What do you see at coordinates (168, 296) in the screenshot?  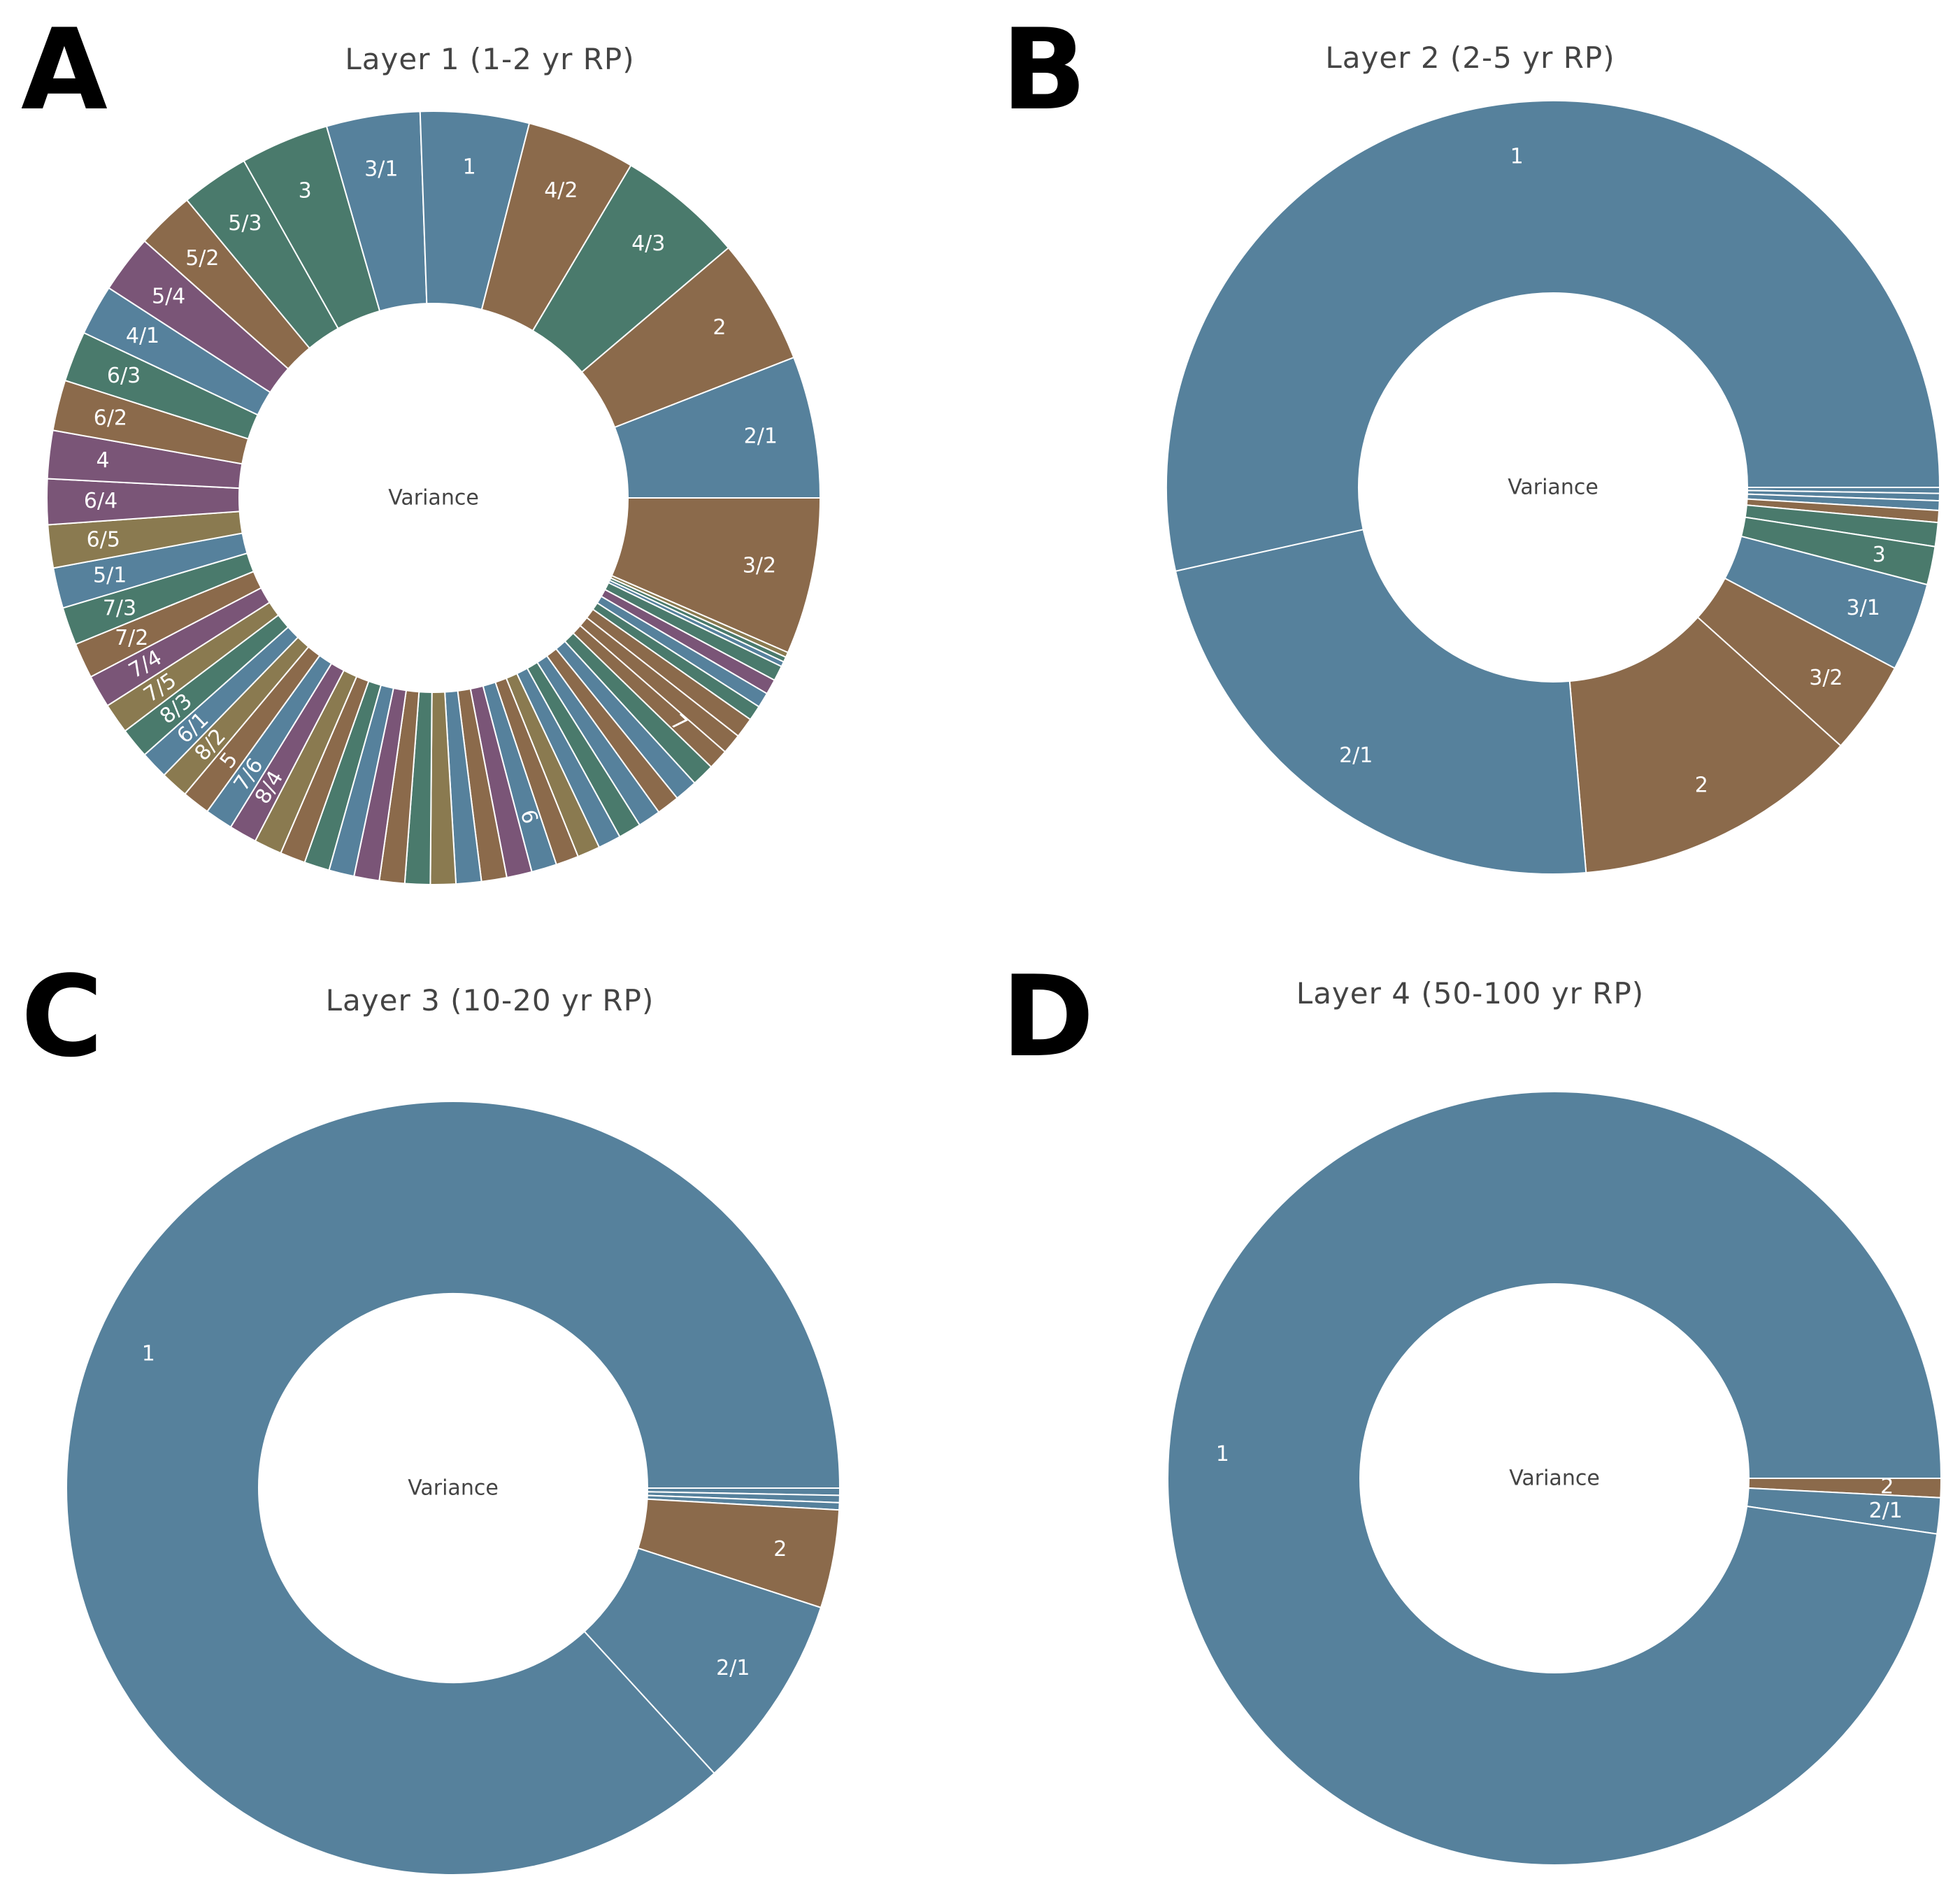 I see `slice-label: 5/4` at bounding box center [168, 296].